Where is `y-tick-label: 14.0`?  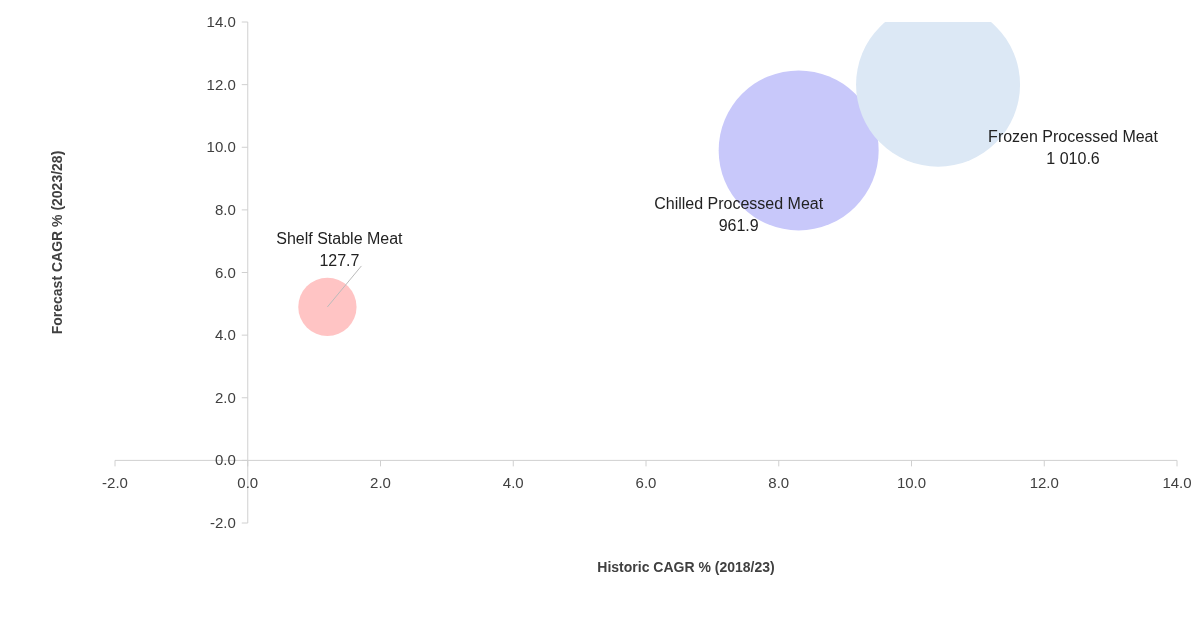
y-tick-label: 14.0 is located at coordinates (221, 21).